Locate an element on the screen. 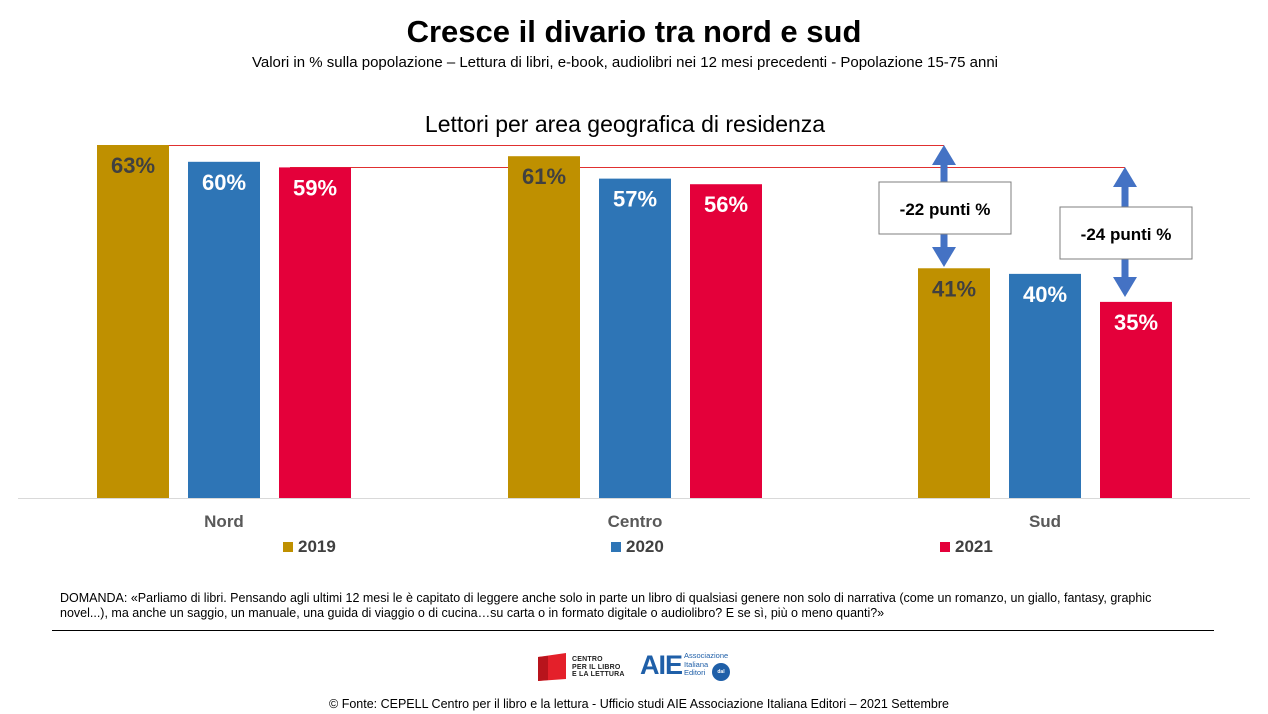  cepell-line-3: E LA LETTURA is located at coordinates (598, 674).